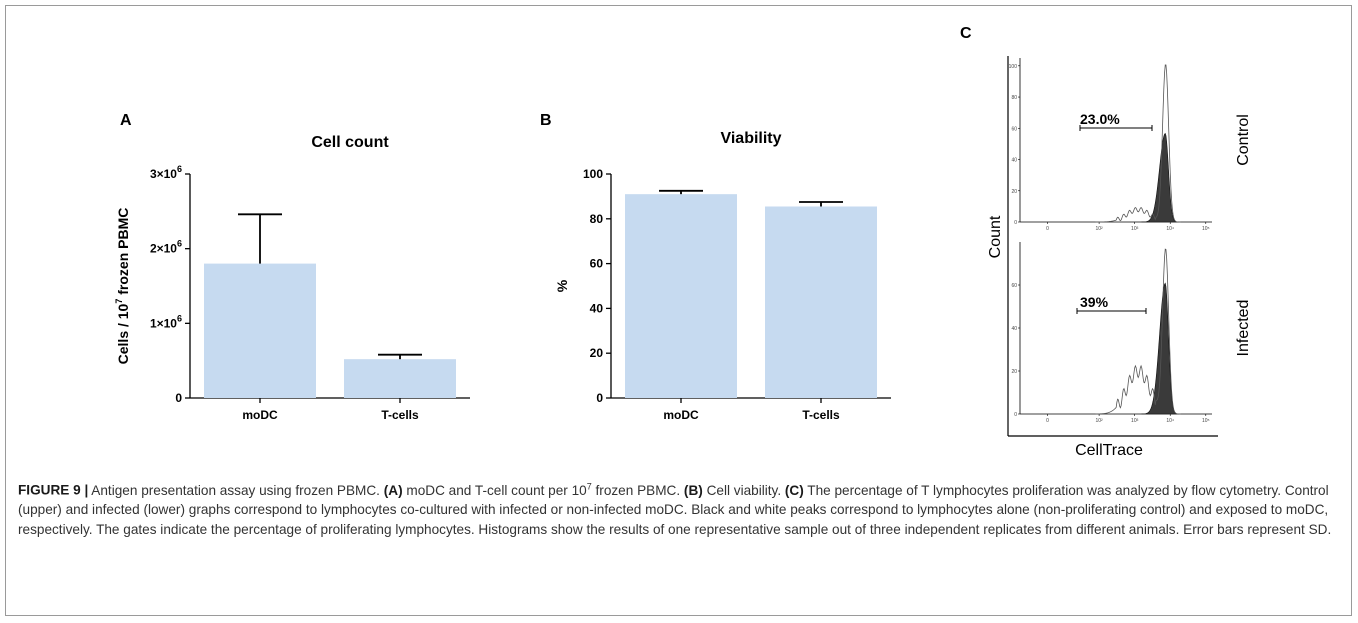  What do you see at coordinates (1047, 229) in the screenshot?
I see `panel-c-control-xtick-label-0: 0` at bounding box center [1047, 229].